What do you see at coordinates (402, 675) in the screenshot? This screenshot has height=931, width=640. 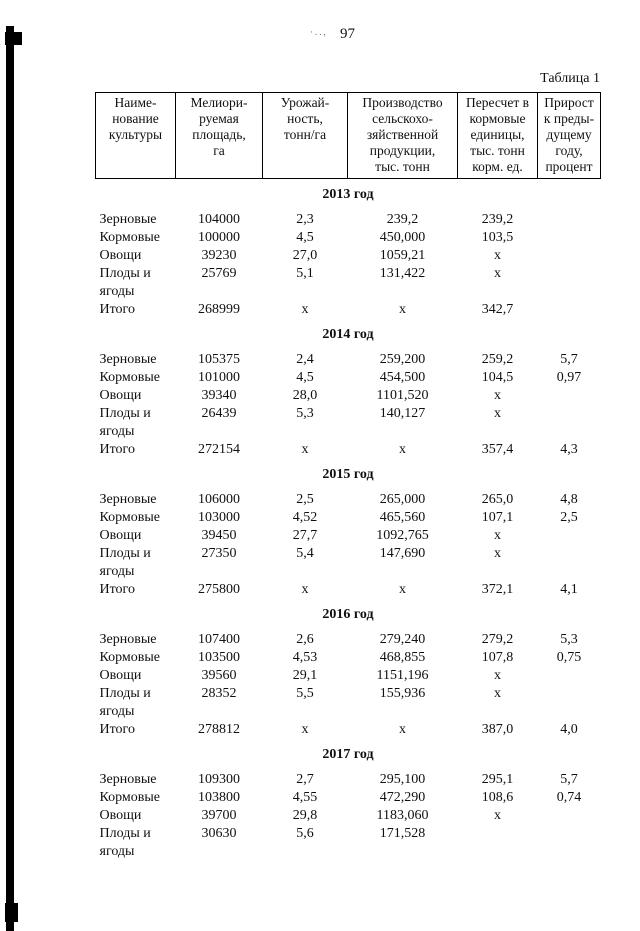 I see `value-cell: 1151,196` at bounding box center [402, 675].